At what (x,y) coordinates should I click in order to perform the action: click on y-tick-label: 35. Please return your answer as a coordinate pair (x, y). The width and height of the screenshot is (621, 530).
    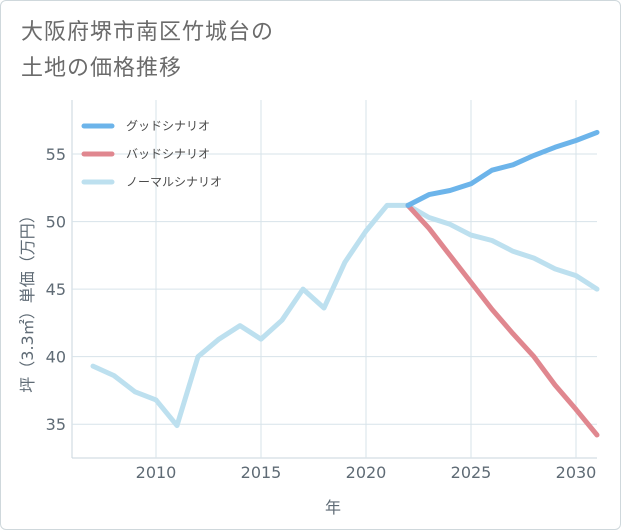
    Looking at the image, I should click on (56, 424).